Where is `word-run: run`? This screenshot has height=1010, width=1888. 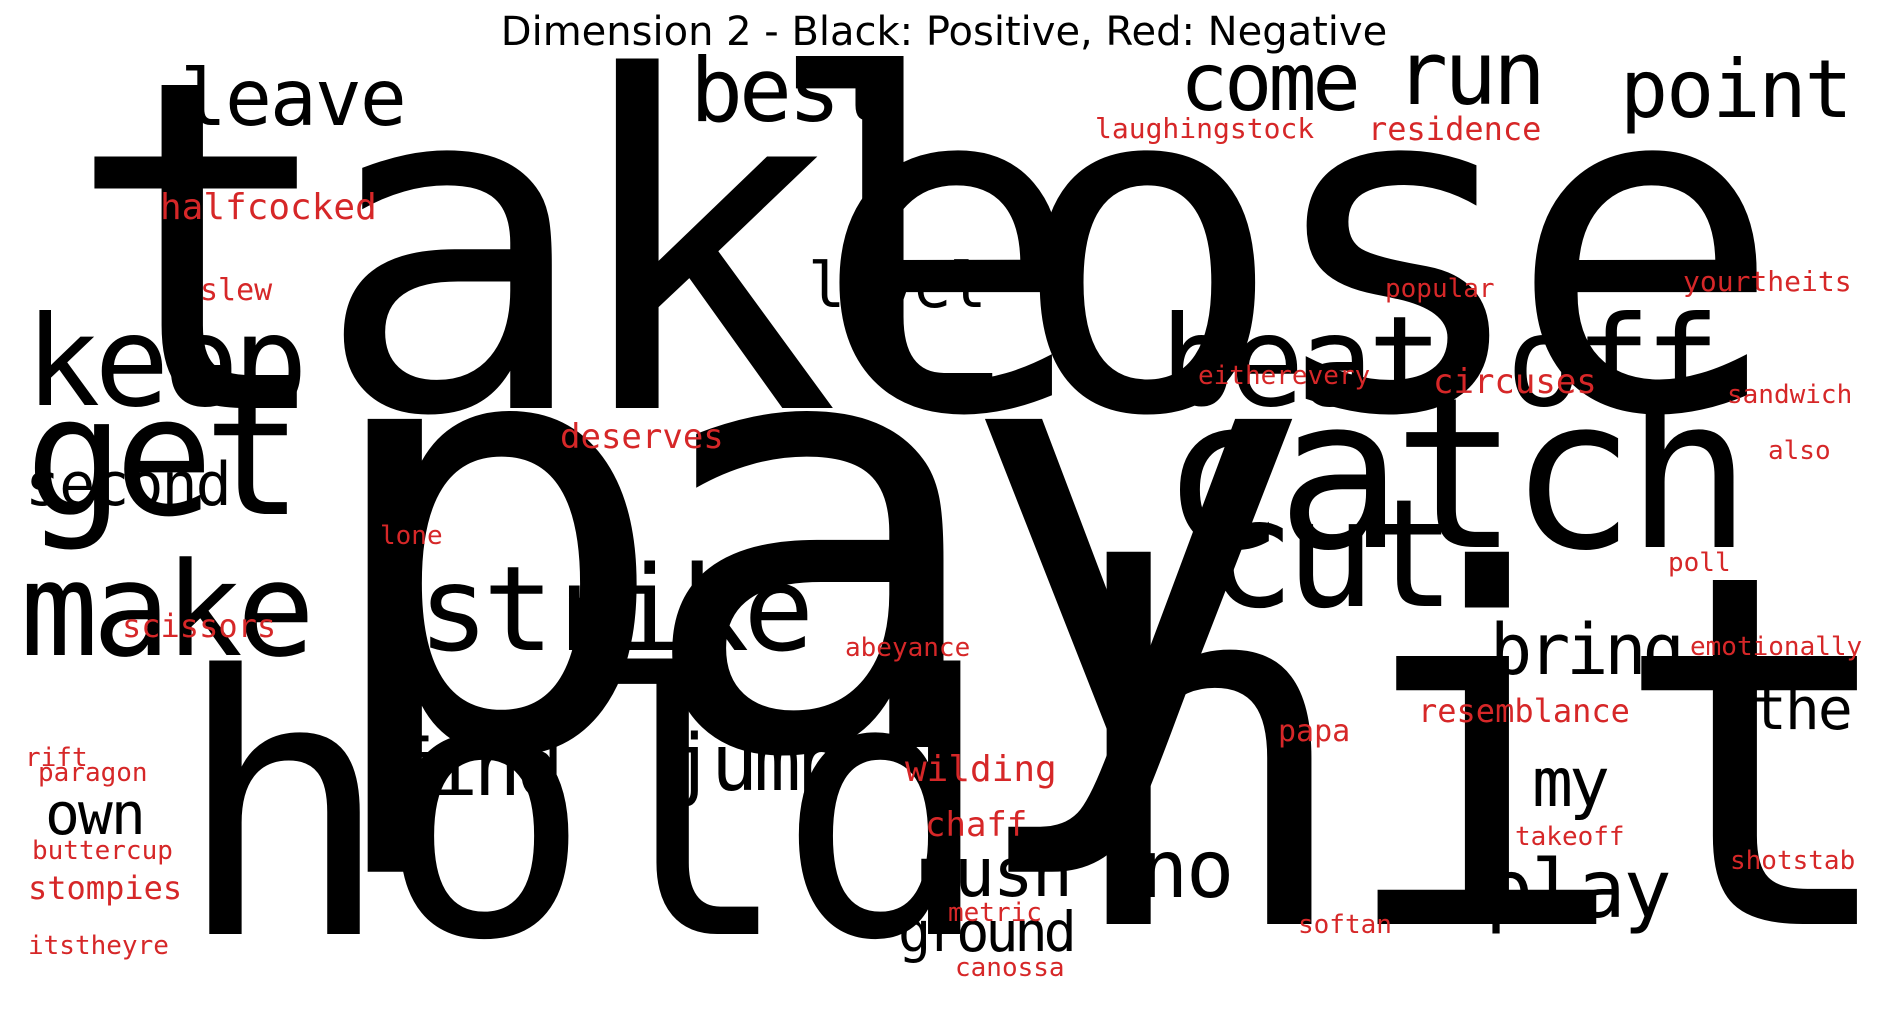
word-run: run is located at coordinates (1470, 73).